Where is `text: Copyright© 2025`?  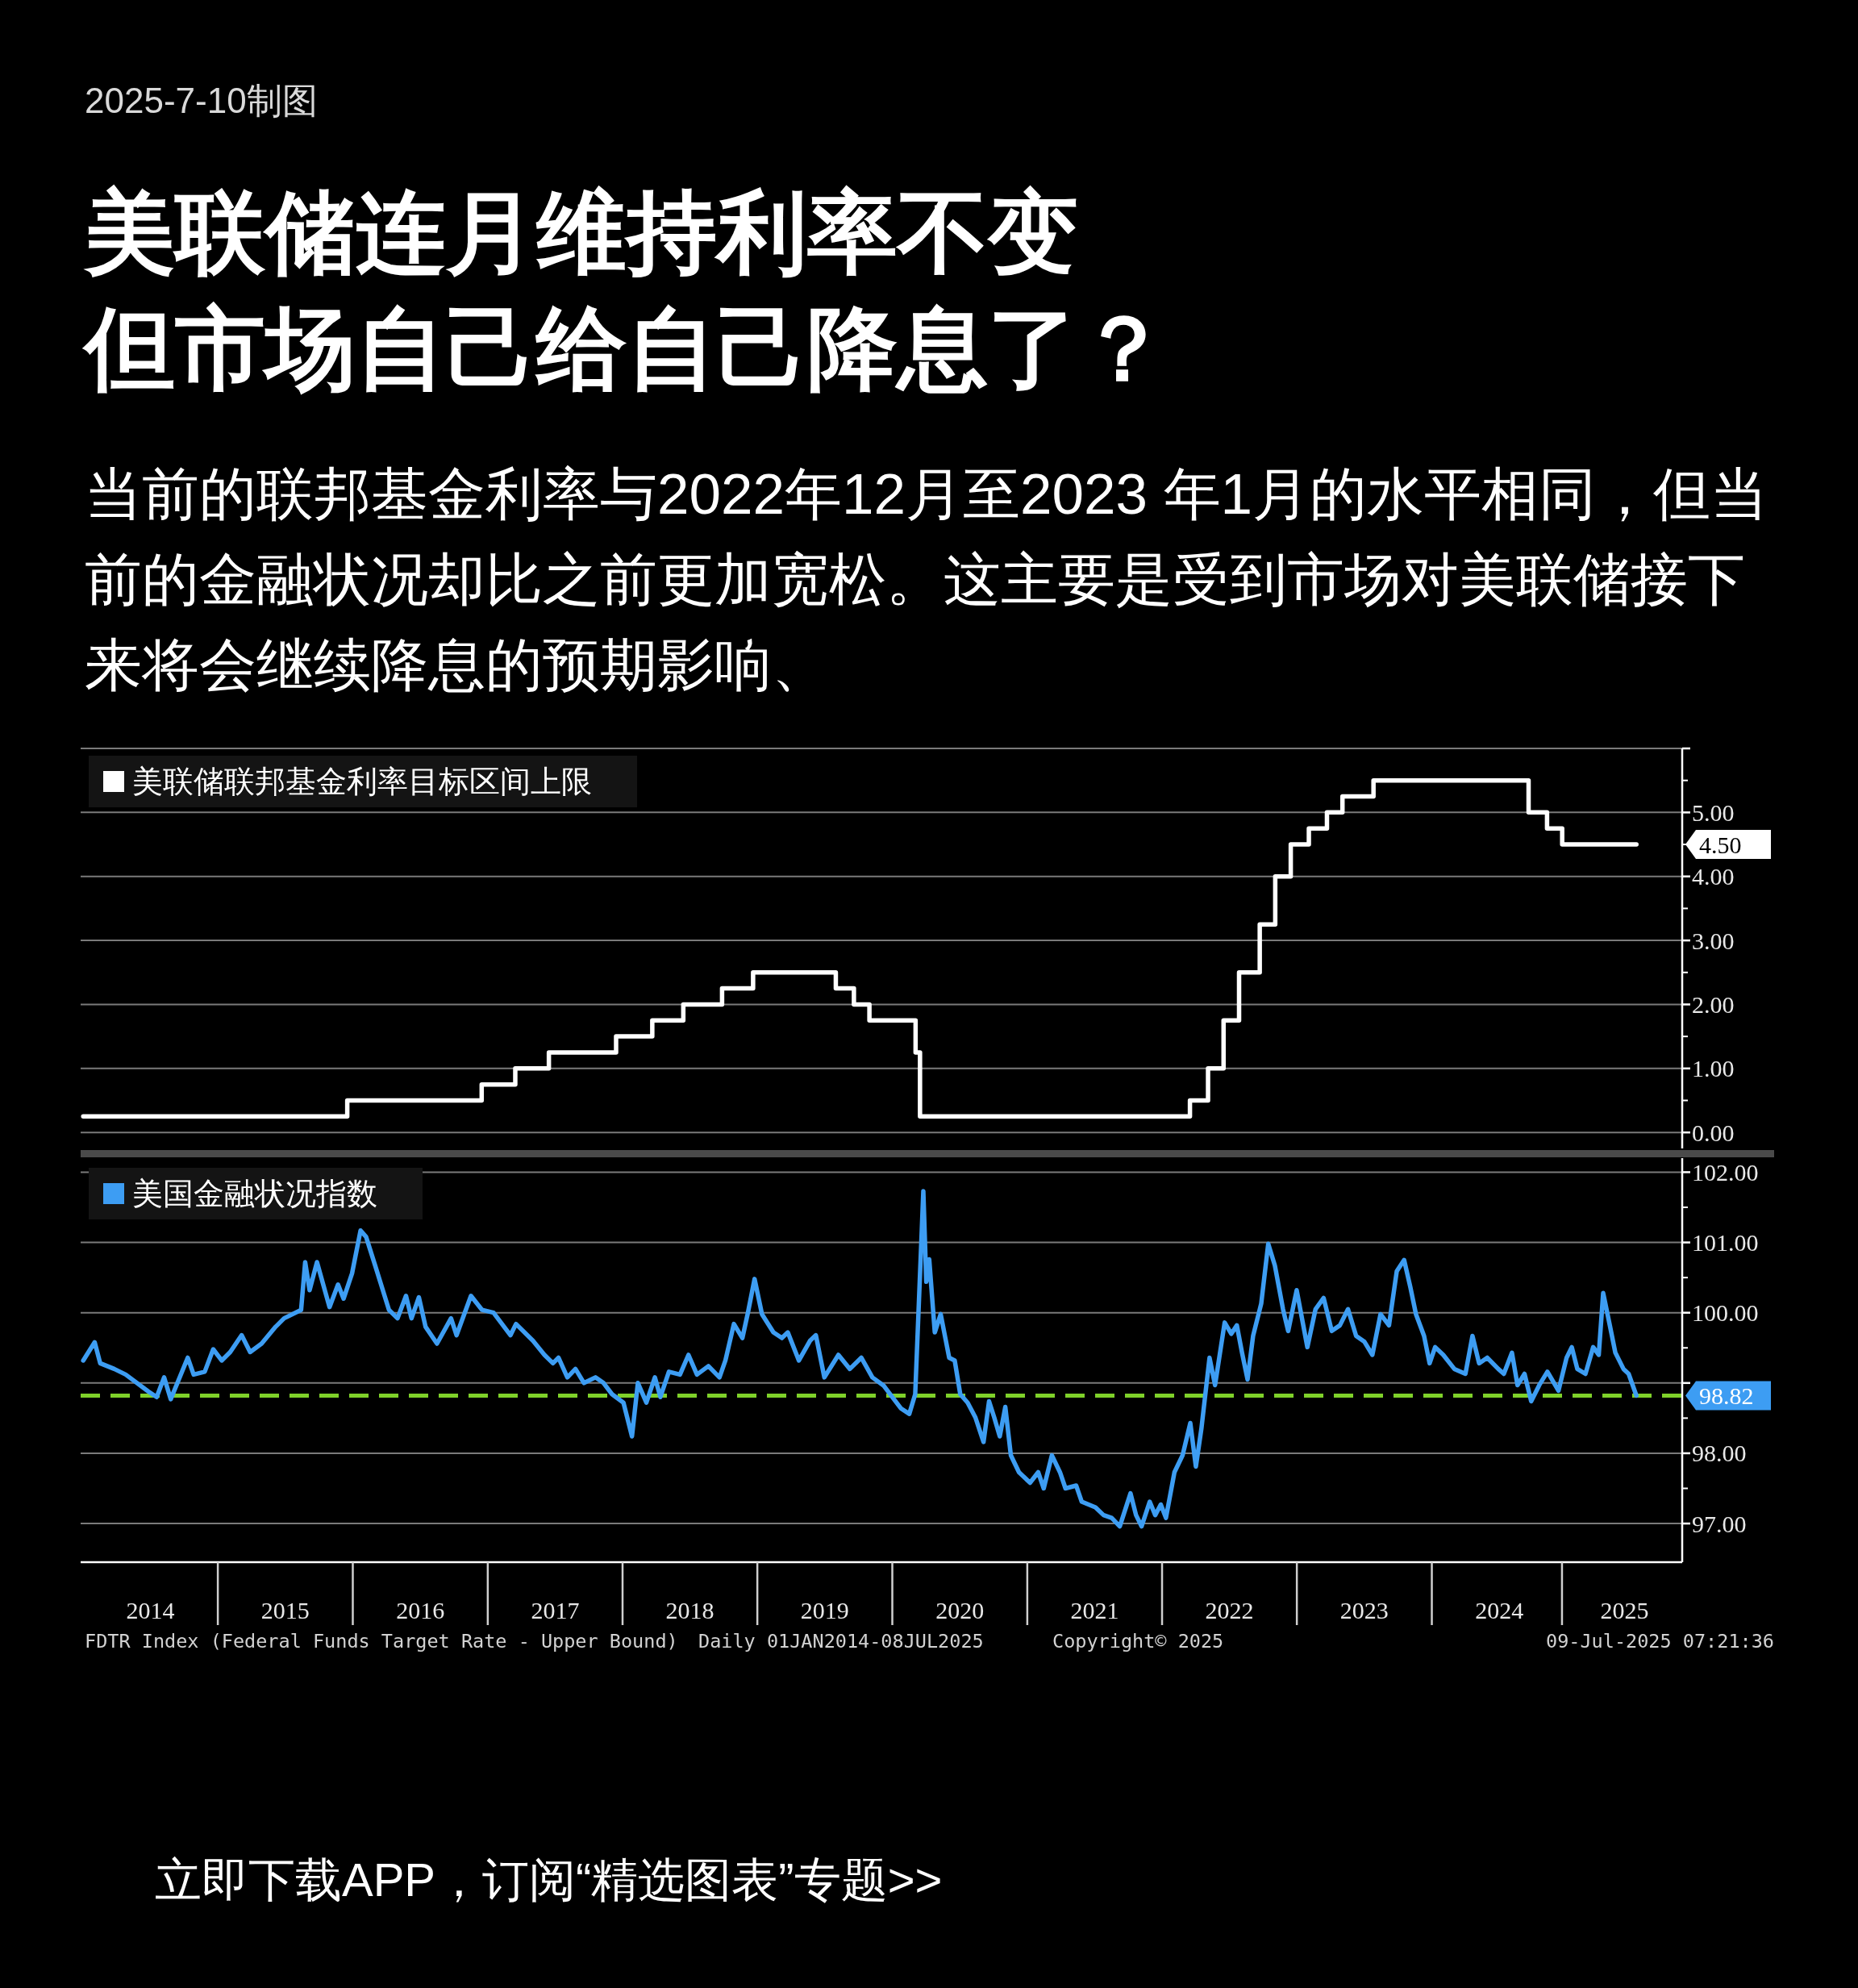 text: Copyright© 2025 is located at coordinates (1138, 1641).